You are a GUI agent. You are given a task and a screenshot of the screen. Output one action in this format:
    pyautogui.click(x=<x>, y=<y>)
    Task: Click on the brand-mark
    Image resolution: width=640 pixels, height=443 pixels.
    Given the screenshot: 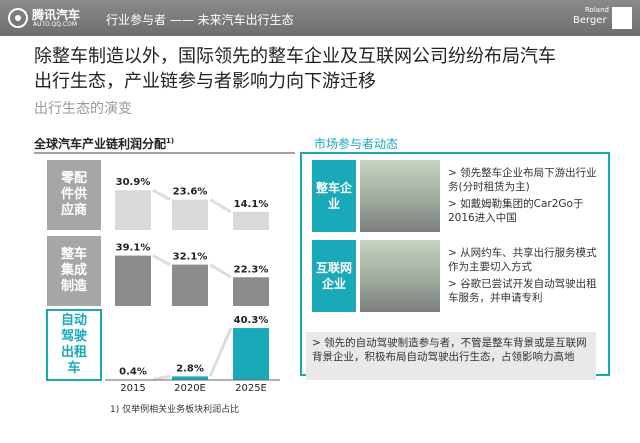 What is the action you would take?
    pyautogui.click(x=622, y=18)
    